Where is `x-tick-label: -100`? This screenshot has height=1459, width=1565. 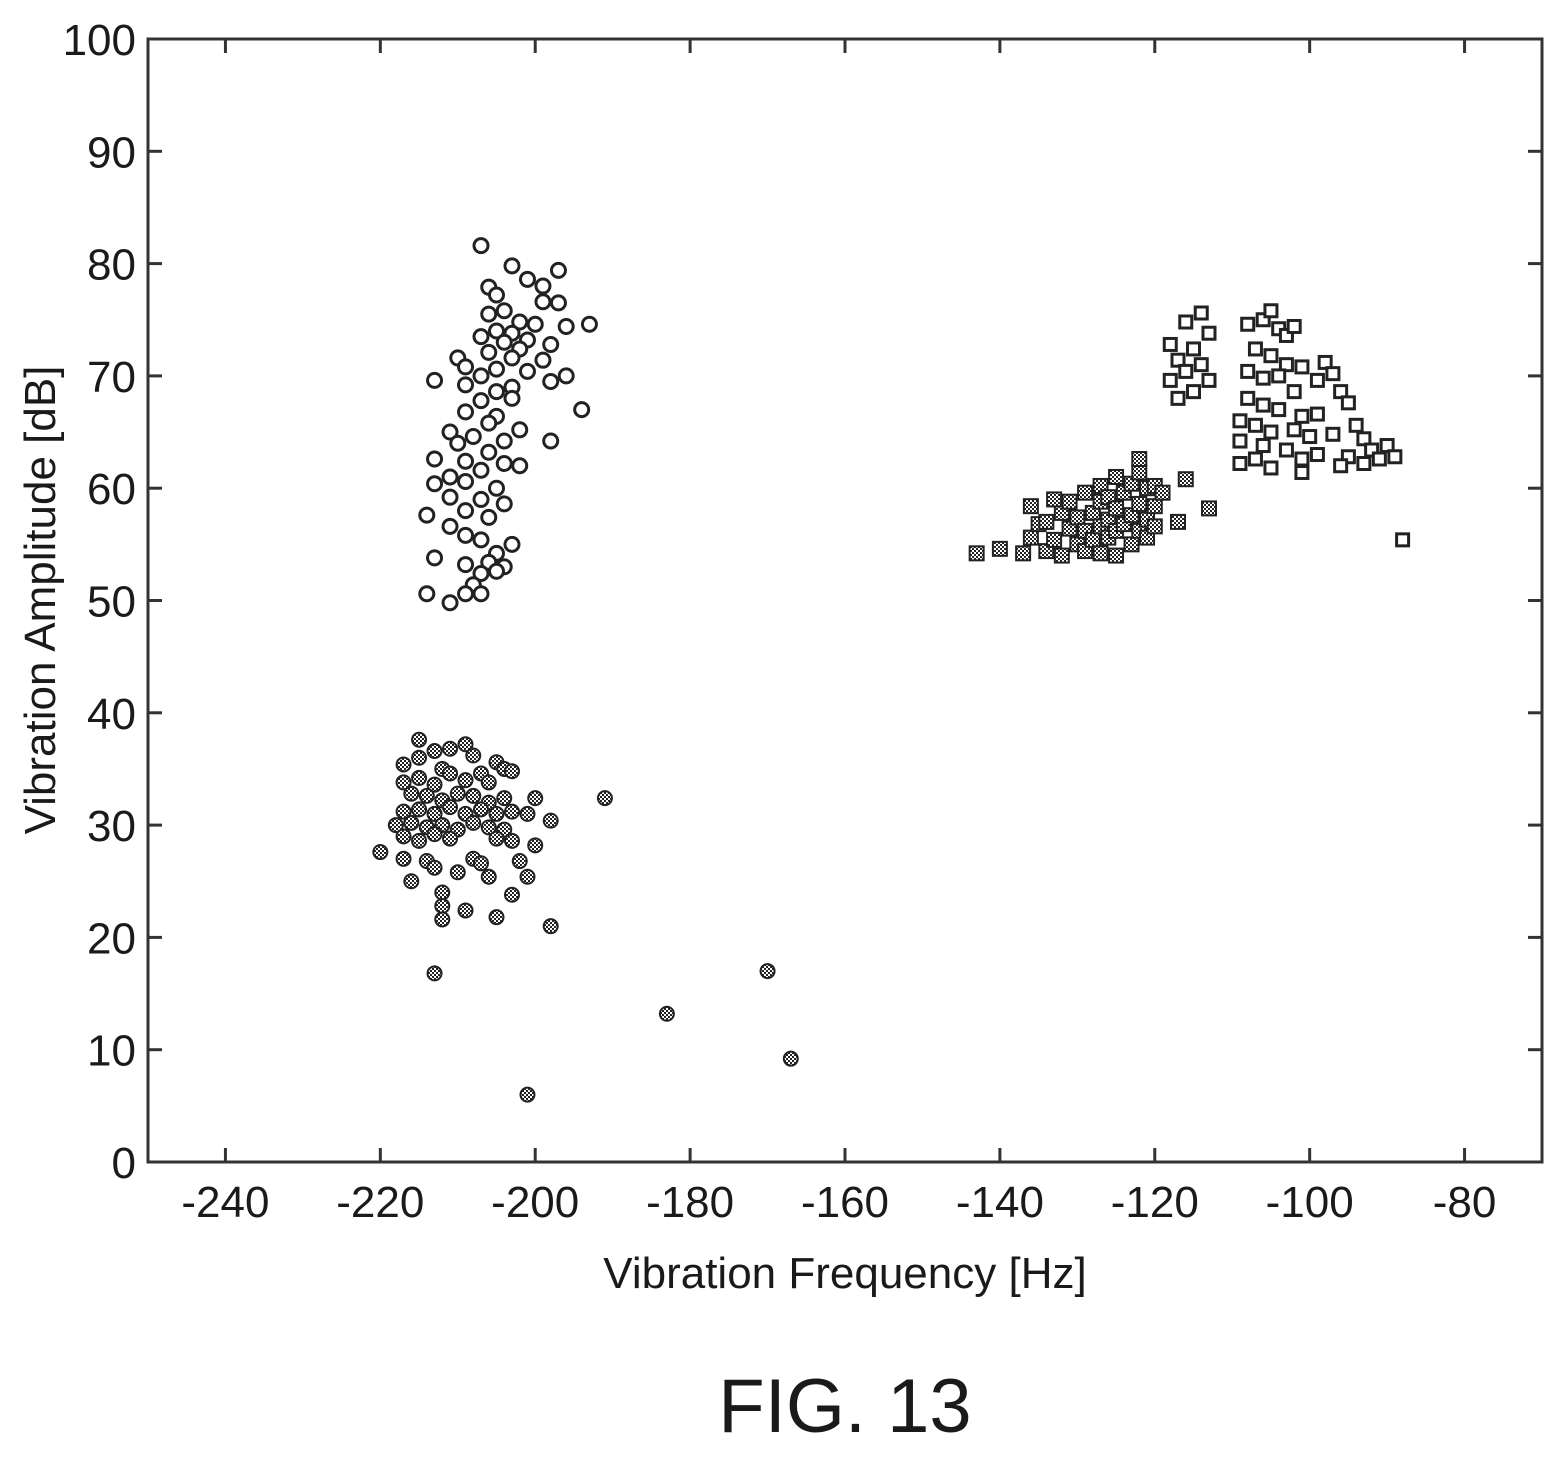 x-tick-label: -100 is located at coordinates (1310, 1202).